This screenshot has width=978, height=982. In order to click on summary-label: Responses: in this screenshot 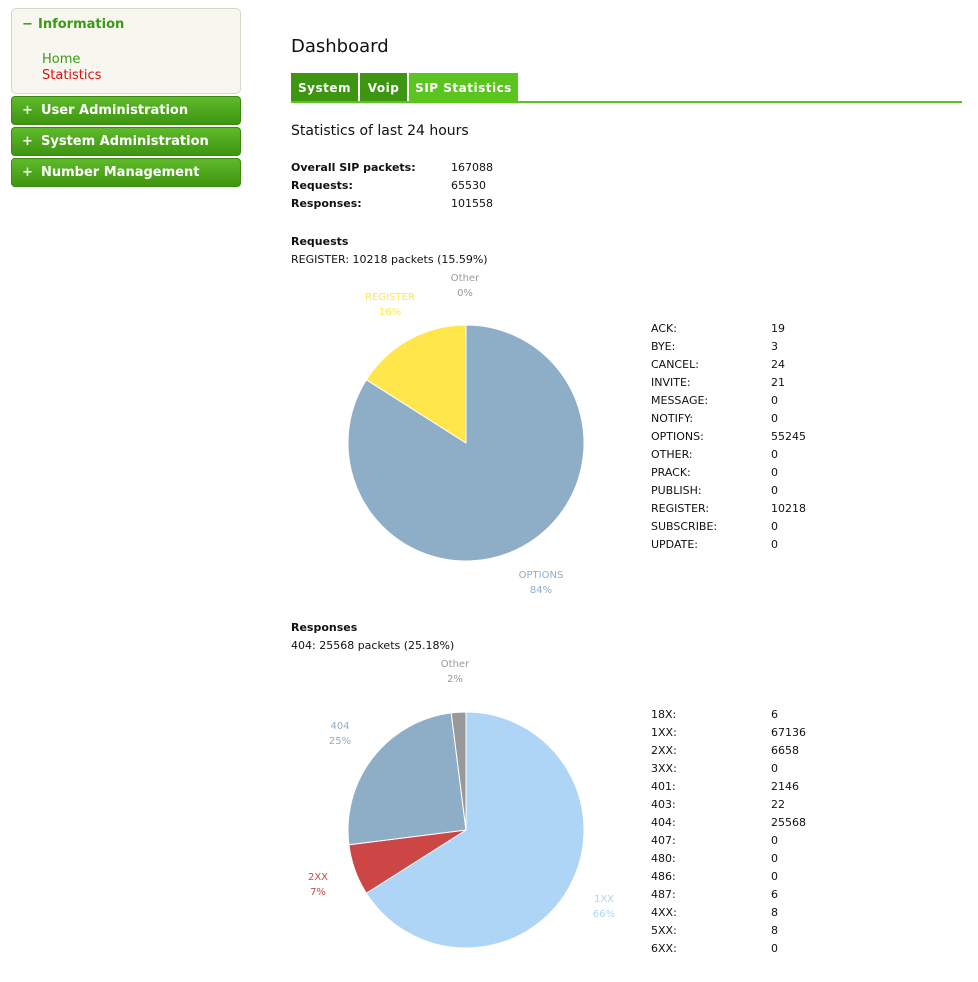, I will do `click(326, 203)`.